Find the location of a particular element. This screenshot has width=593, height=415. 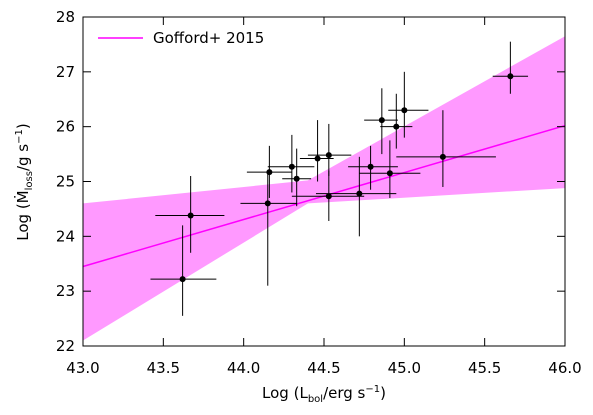

label-part: Log (L is located at coordinates (285, 393).